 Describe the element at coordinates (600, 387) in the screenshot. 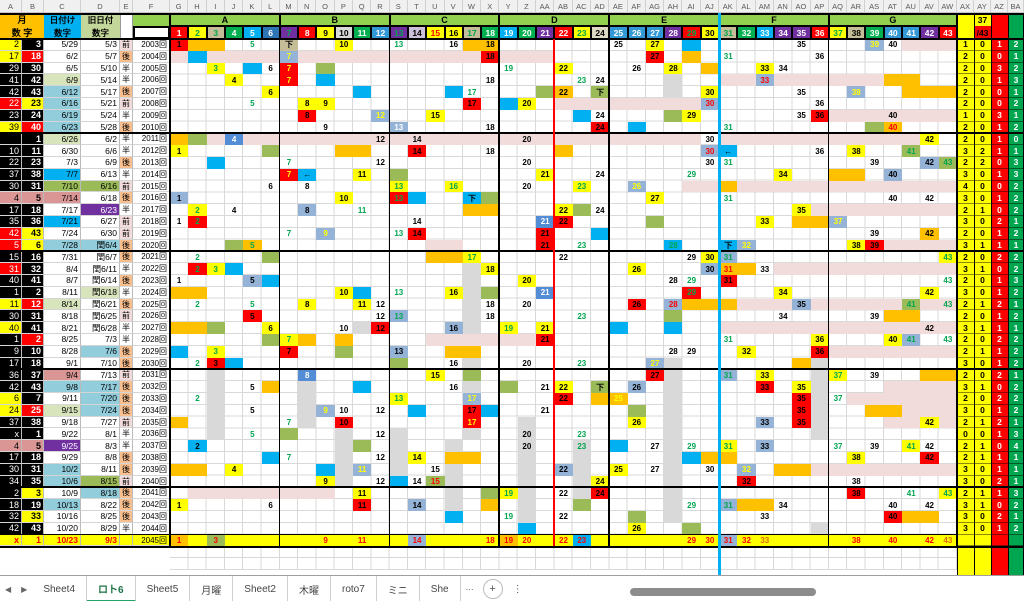

I see `grid-cell: 下` at that location.